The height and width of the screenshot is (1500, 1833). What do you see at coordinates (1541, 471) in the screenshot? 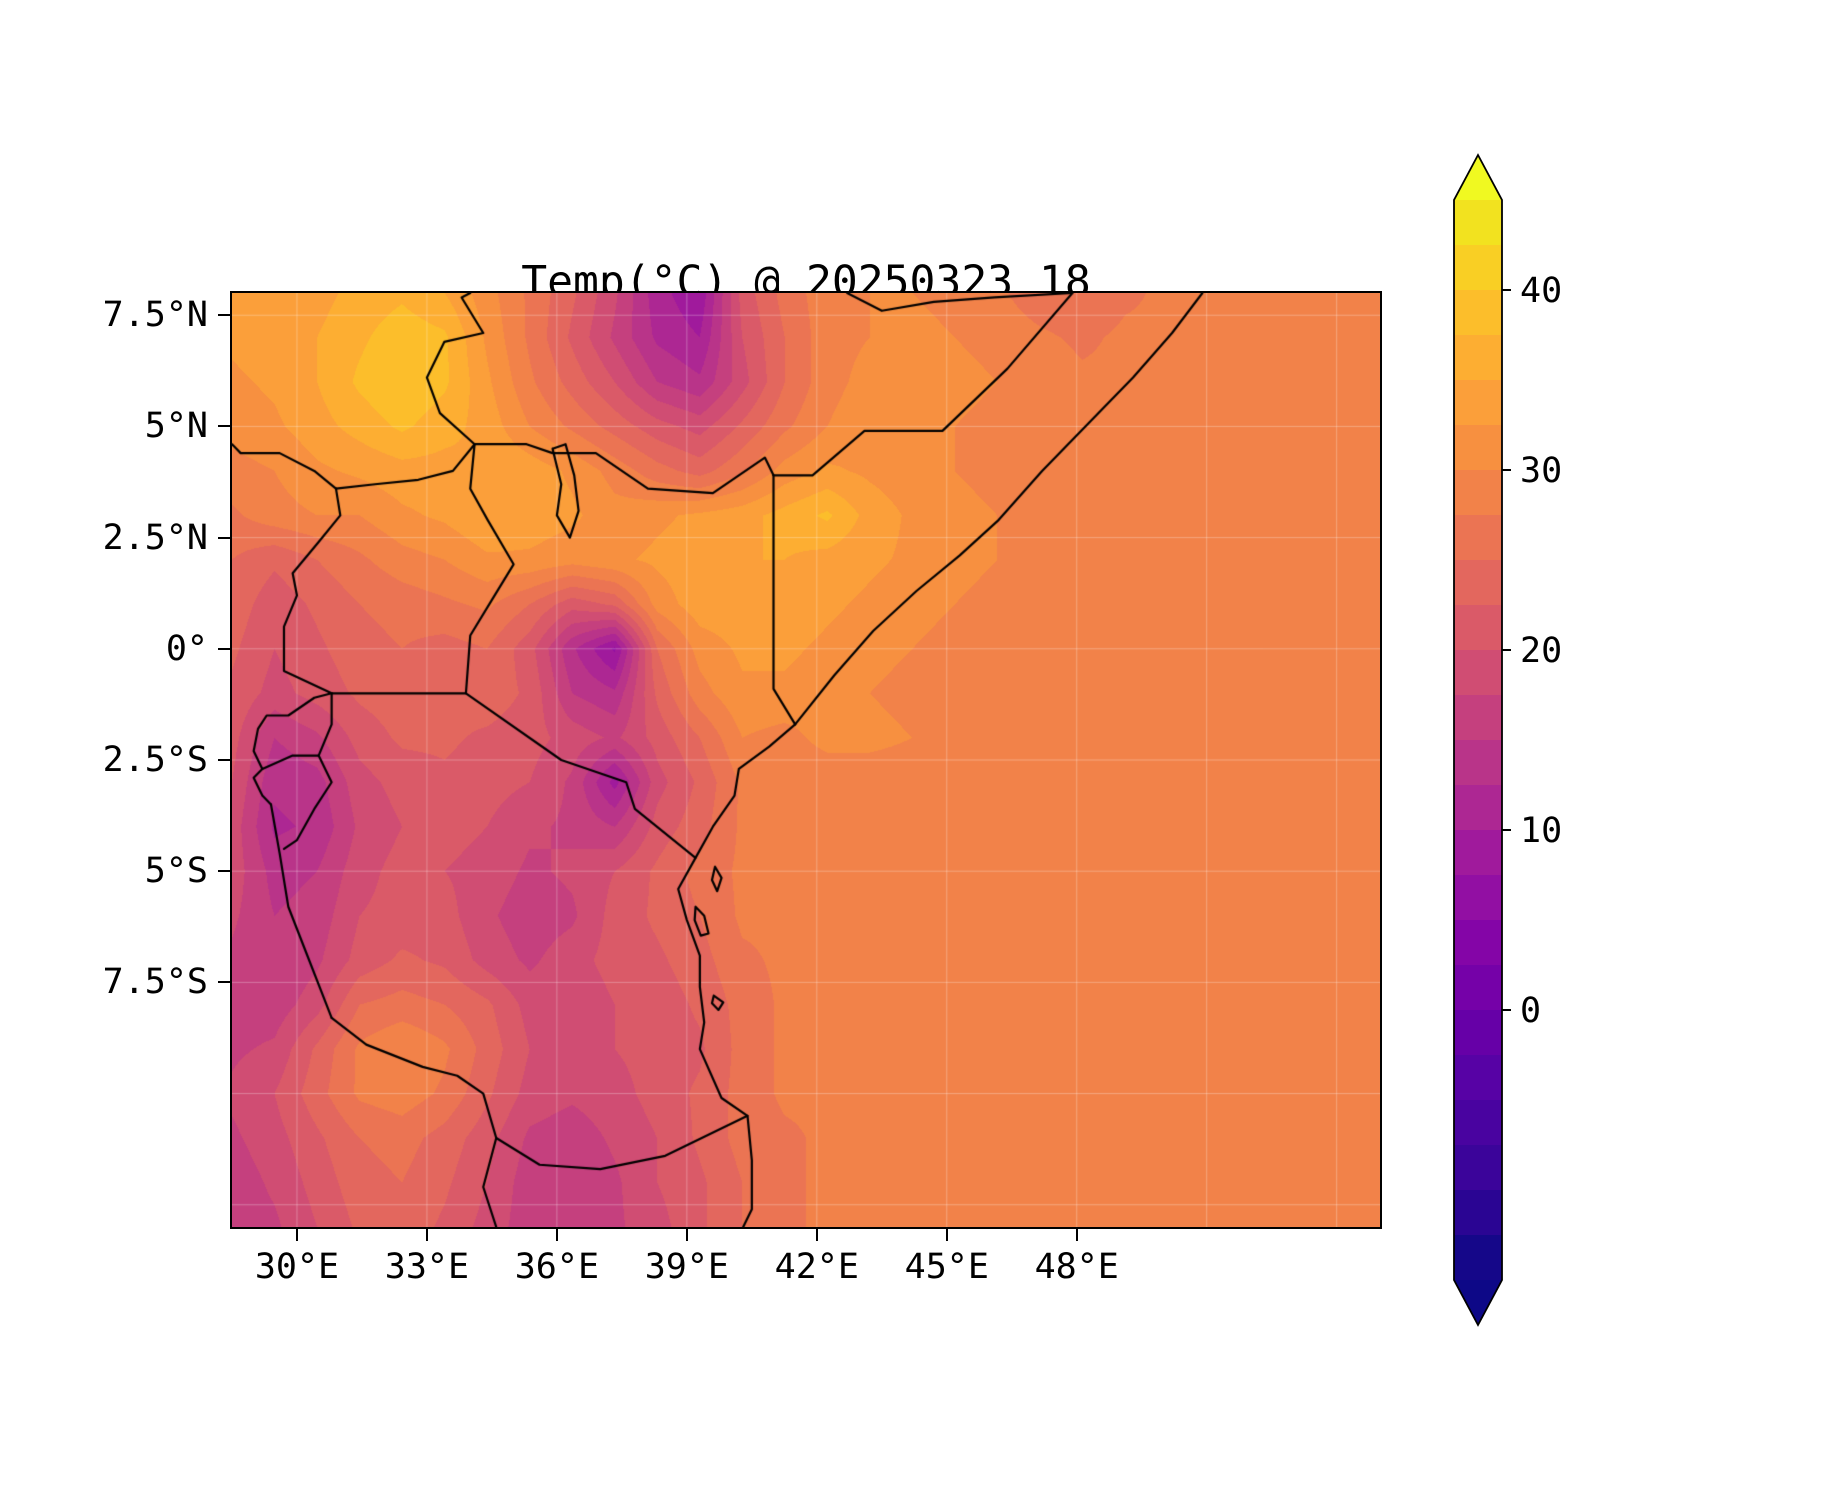
I see `colorbar-tick-label: 30` at bounding box center [1541, 471].